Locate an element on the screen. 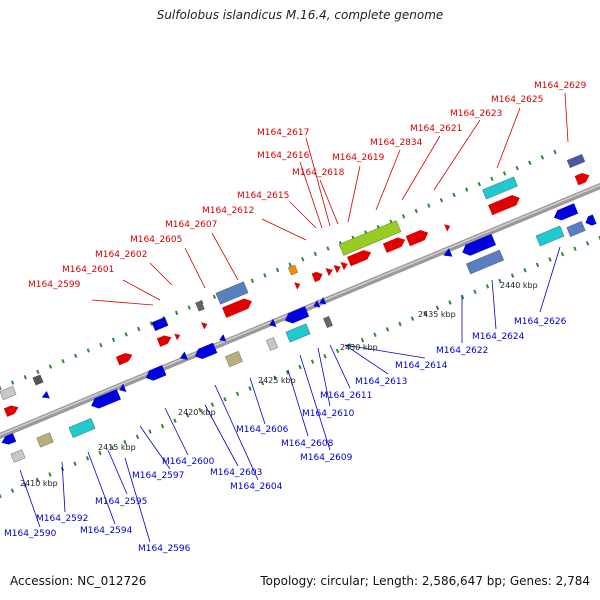  forward-gene-label: M164_2616 is located at coordinates (283, 156).